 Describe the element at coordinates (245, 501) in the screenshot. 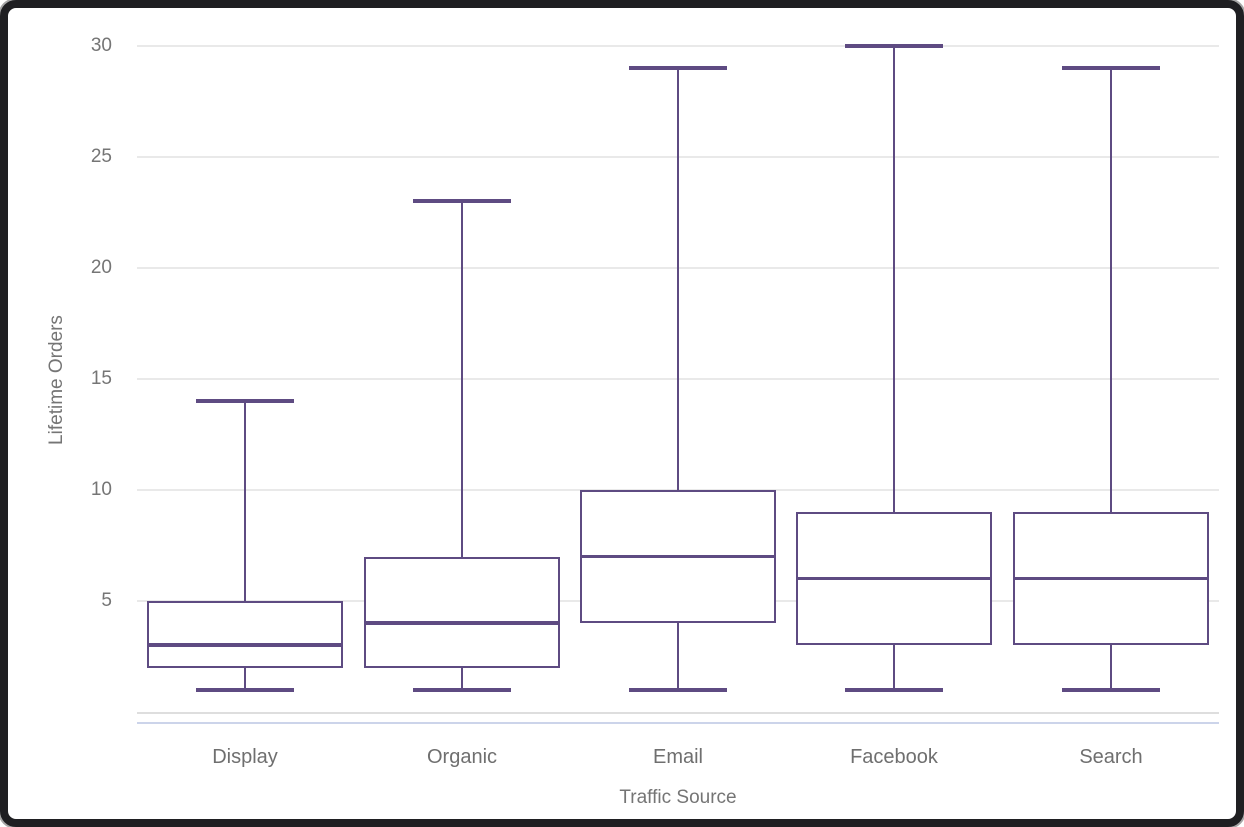

I see `whisker-upper-display` at that location.